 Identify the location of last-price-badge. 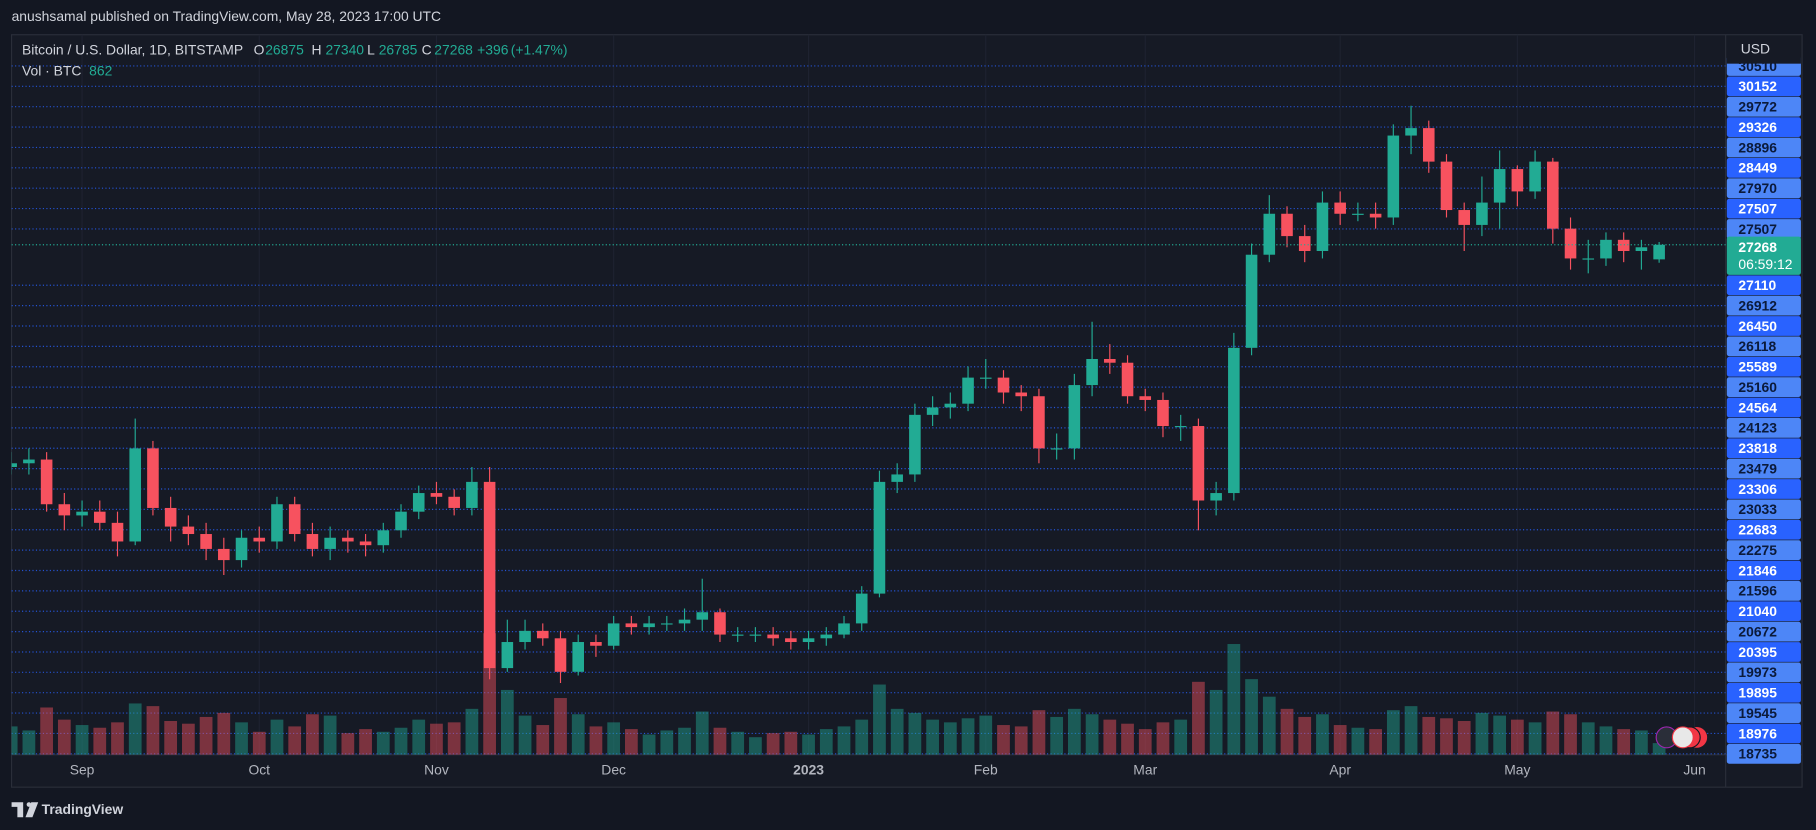
(1763, 255).